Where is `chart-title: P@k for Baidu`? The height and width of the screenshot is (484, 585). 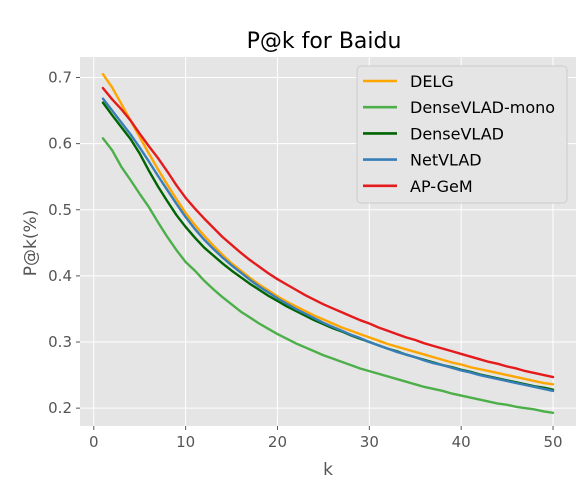
chart-title: P@k for Baidu is located at coordinates (324, 41).